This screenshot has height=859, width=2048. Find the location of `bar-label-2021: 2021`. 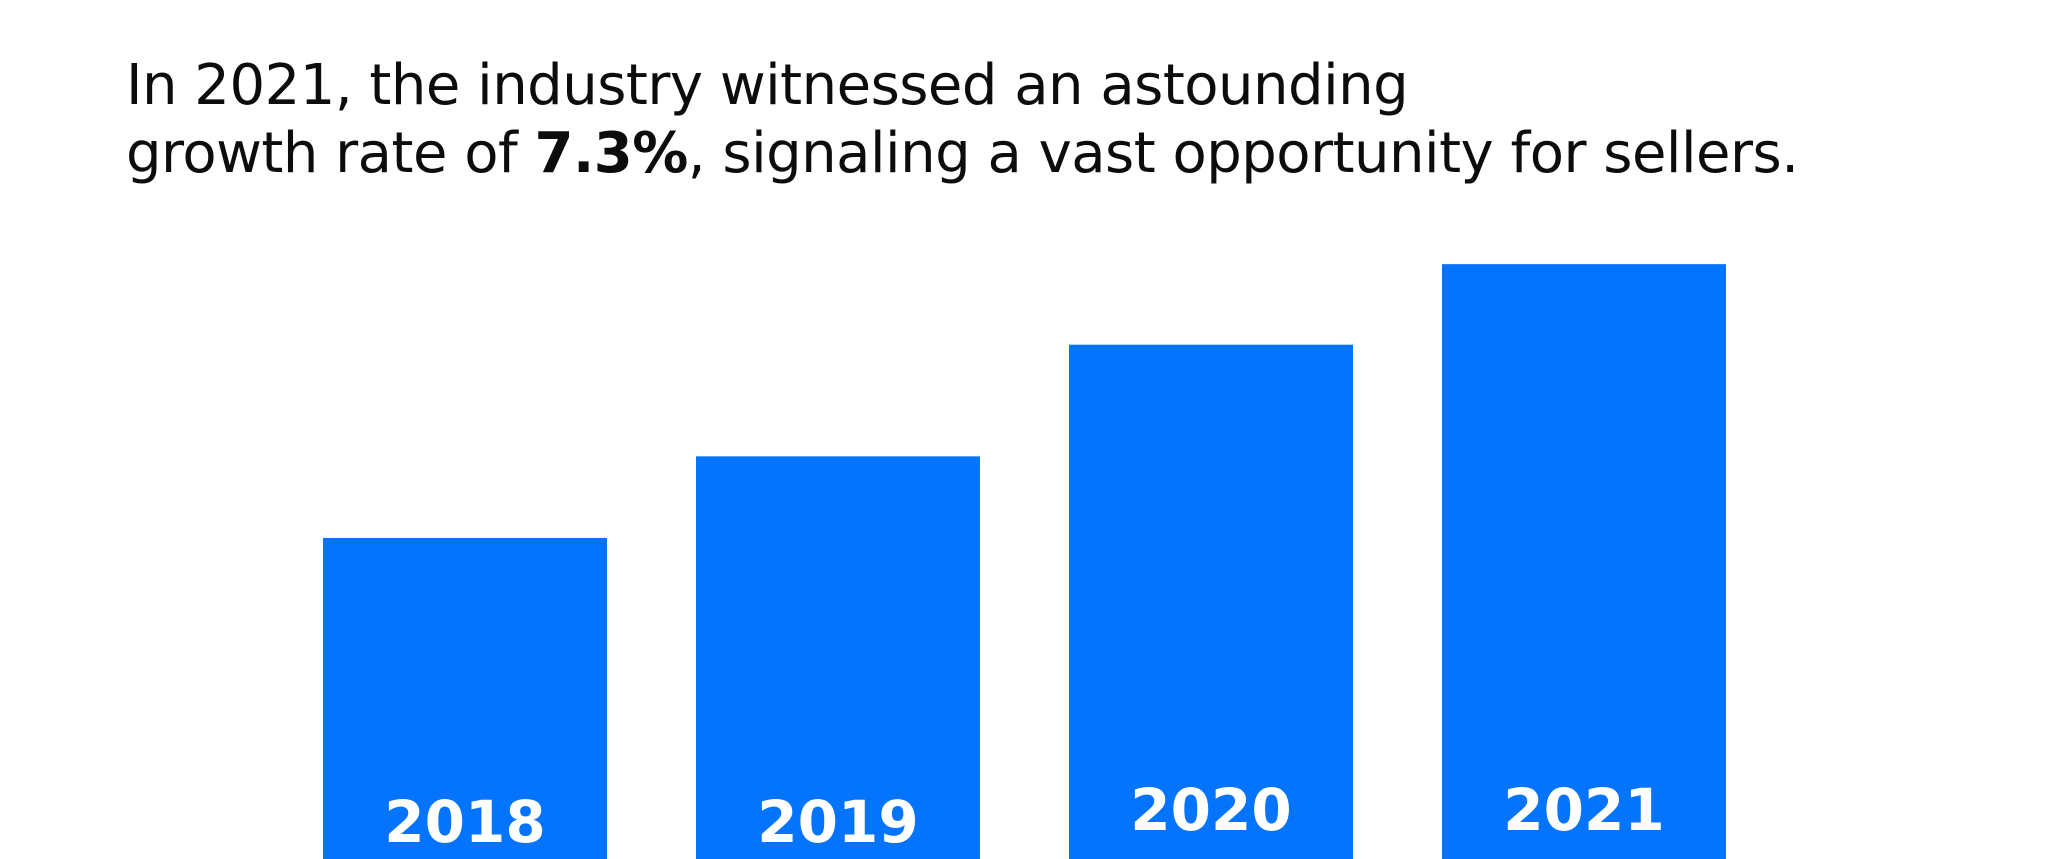

bar-label-2021: 2021 is located at coordinates (1583, 810).